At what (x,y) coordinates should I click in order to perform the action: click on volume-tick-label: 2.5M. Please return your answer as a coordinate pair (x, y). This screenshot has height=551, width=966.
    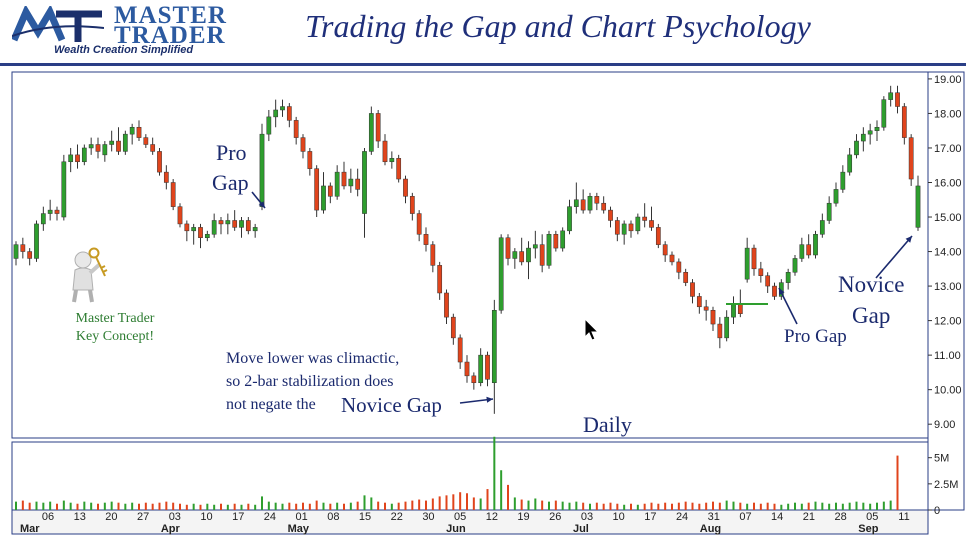
    Looking at the image, I should click on (946, 485).